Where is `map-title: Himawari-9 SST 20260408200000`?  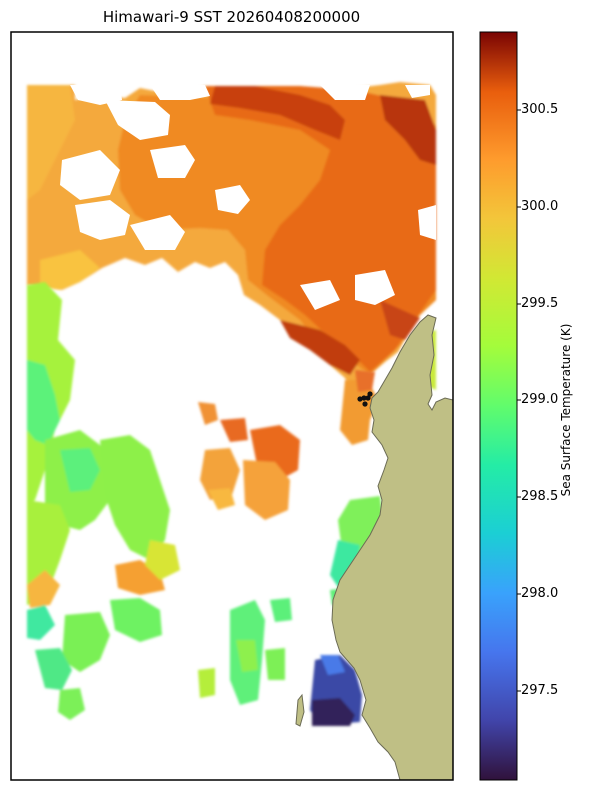 map-title: Himawari-9 SST 20260408200000 is located at coordinates (231, 17).